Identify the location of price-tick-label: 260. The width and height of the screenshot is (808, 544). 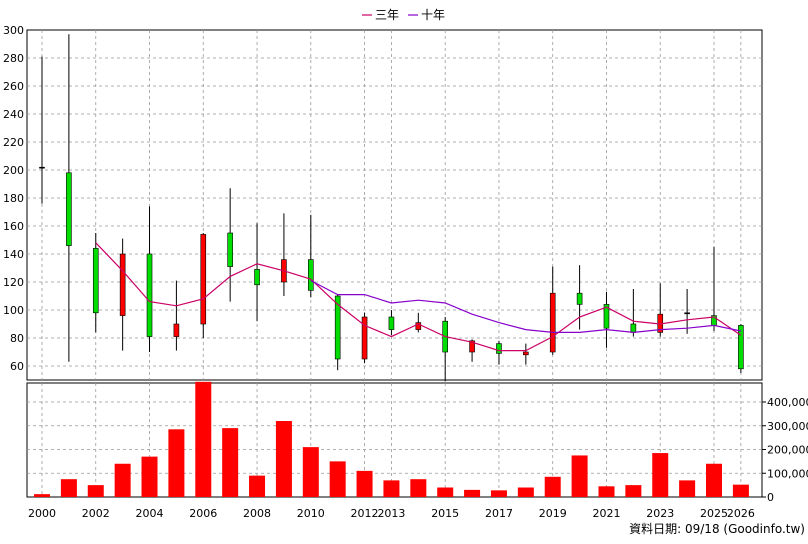
(13, 86).